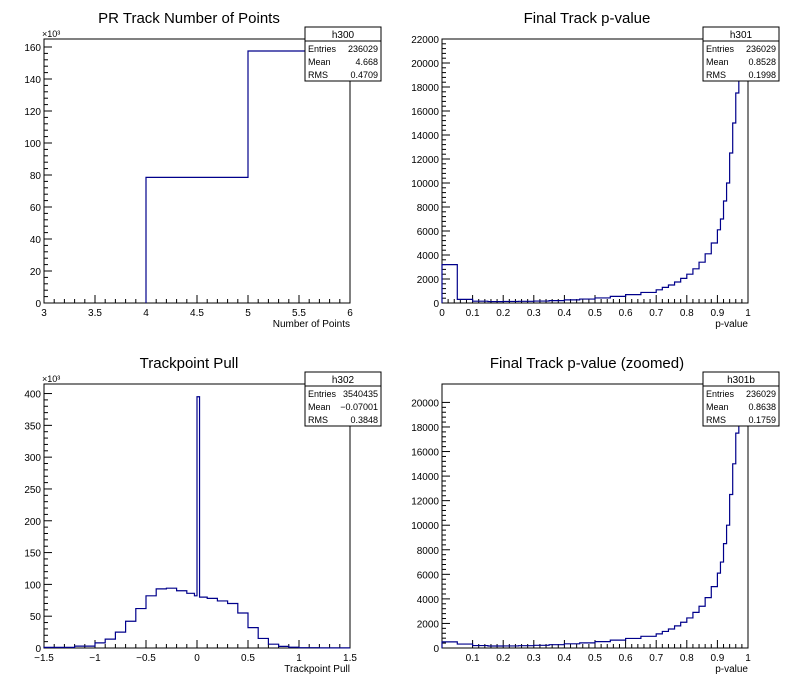 This screenshot has width=796, height=690. I want to click on y-tick-label: 50, so click(36, 617).